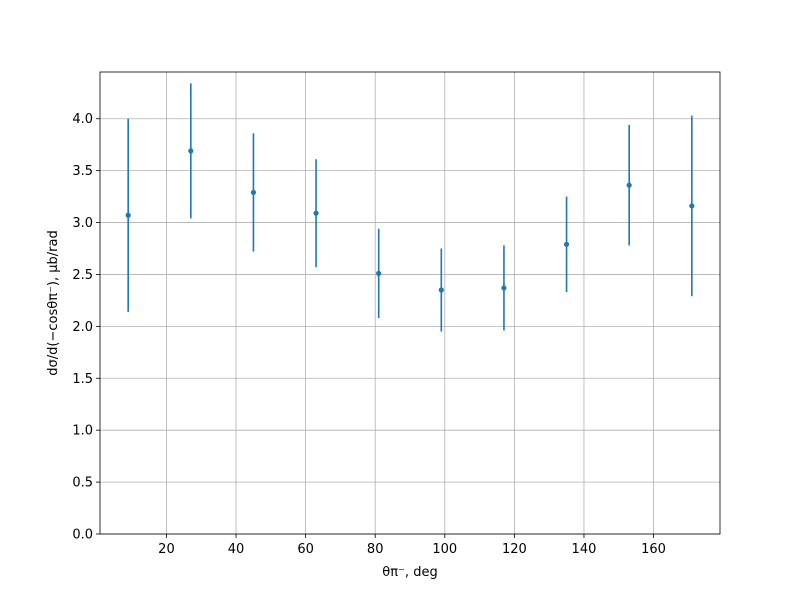 The height and width of the screenshot is (600, 800). I want to click on x-axis-label: θπ⁻, deg, so click(409, 572).